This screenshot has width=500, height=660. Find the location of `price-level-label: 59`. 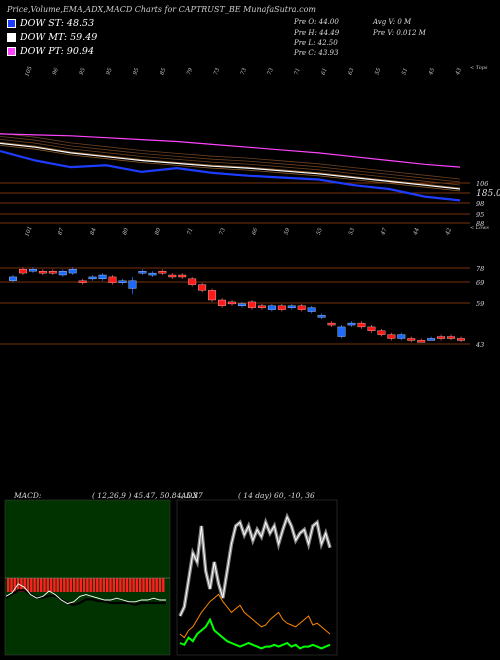

price-level-label: 59 is located at coordinates (480, 304).